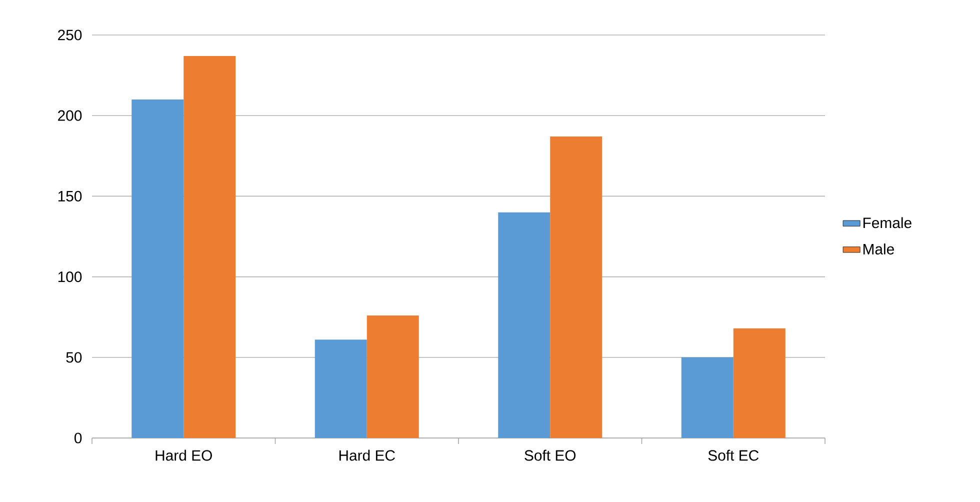 This screenshot has width=980, height=502. What do you see at coordinates (70, 115) in the screenshot?
I see `y-tick-label: 200` at bounding box center [70, 115].